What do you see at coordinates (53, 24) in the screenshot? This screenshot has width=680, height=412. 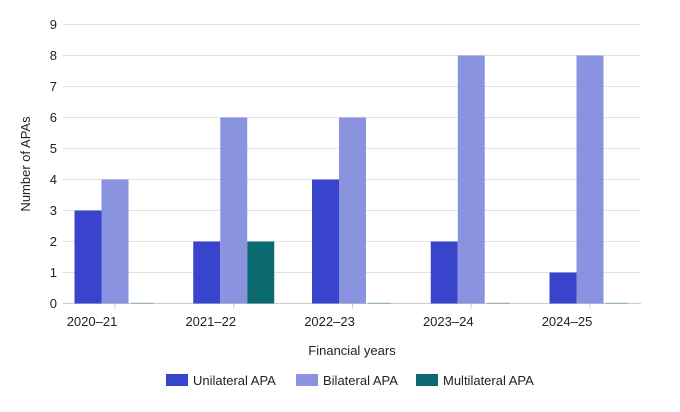 I see `y-tick-label: 9` at bounding box center [53, 24].